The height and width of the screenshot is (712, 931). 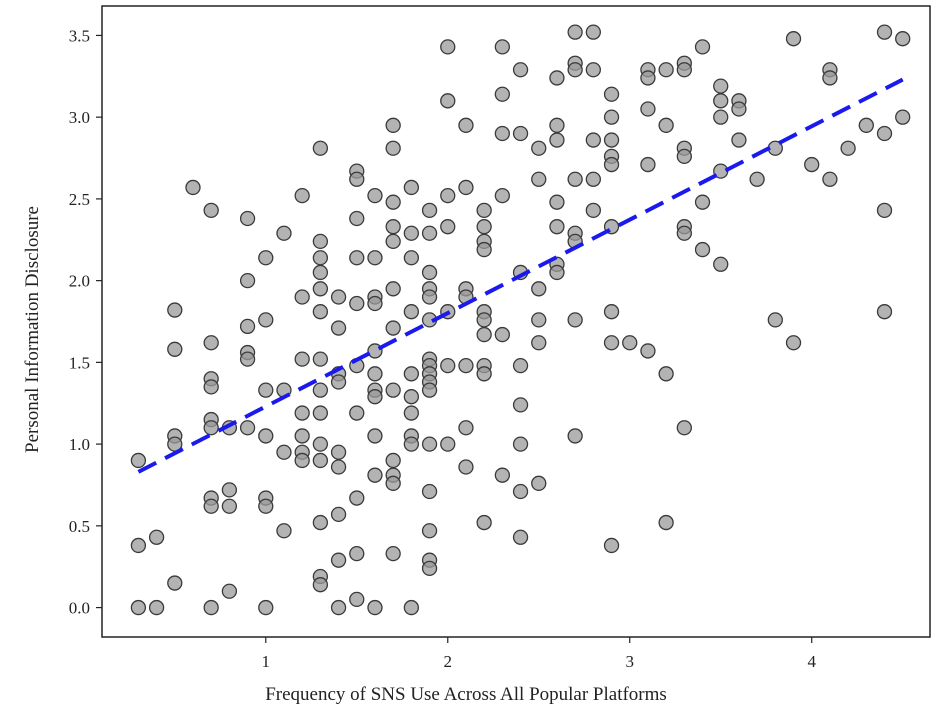 I want to click on y-tick-label: 1.5, so click(x=79, y=362).